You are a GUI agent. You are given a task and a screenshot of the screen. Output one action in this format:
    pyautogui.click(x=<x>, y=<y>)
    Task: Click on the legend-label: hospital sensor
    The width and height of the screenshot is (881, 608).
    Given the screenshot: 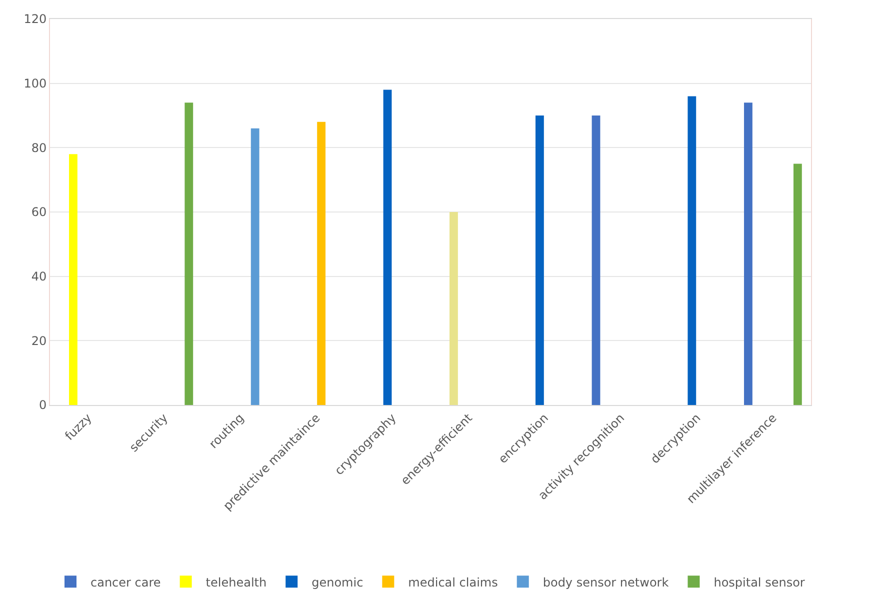 What is the action you would take?
    pyautogui.click(x=759, y=582)
    